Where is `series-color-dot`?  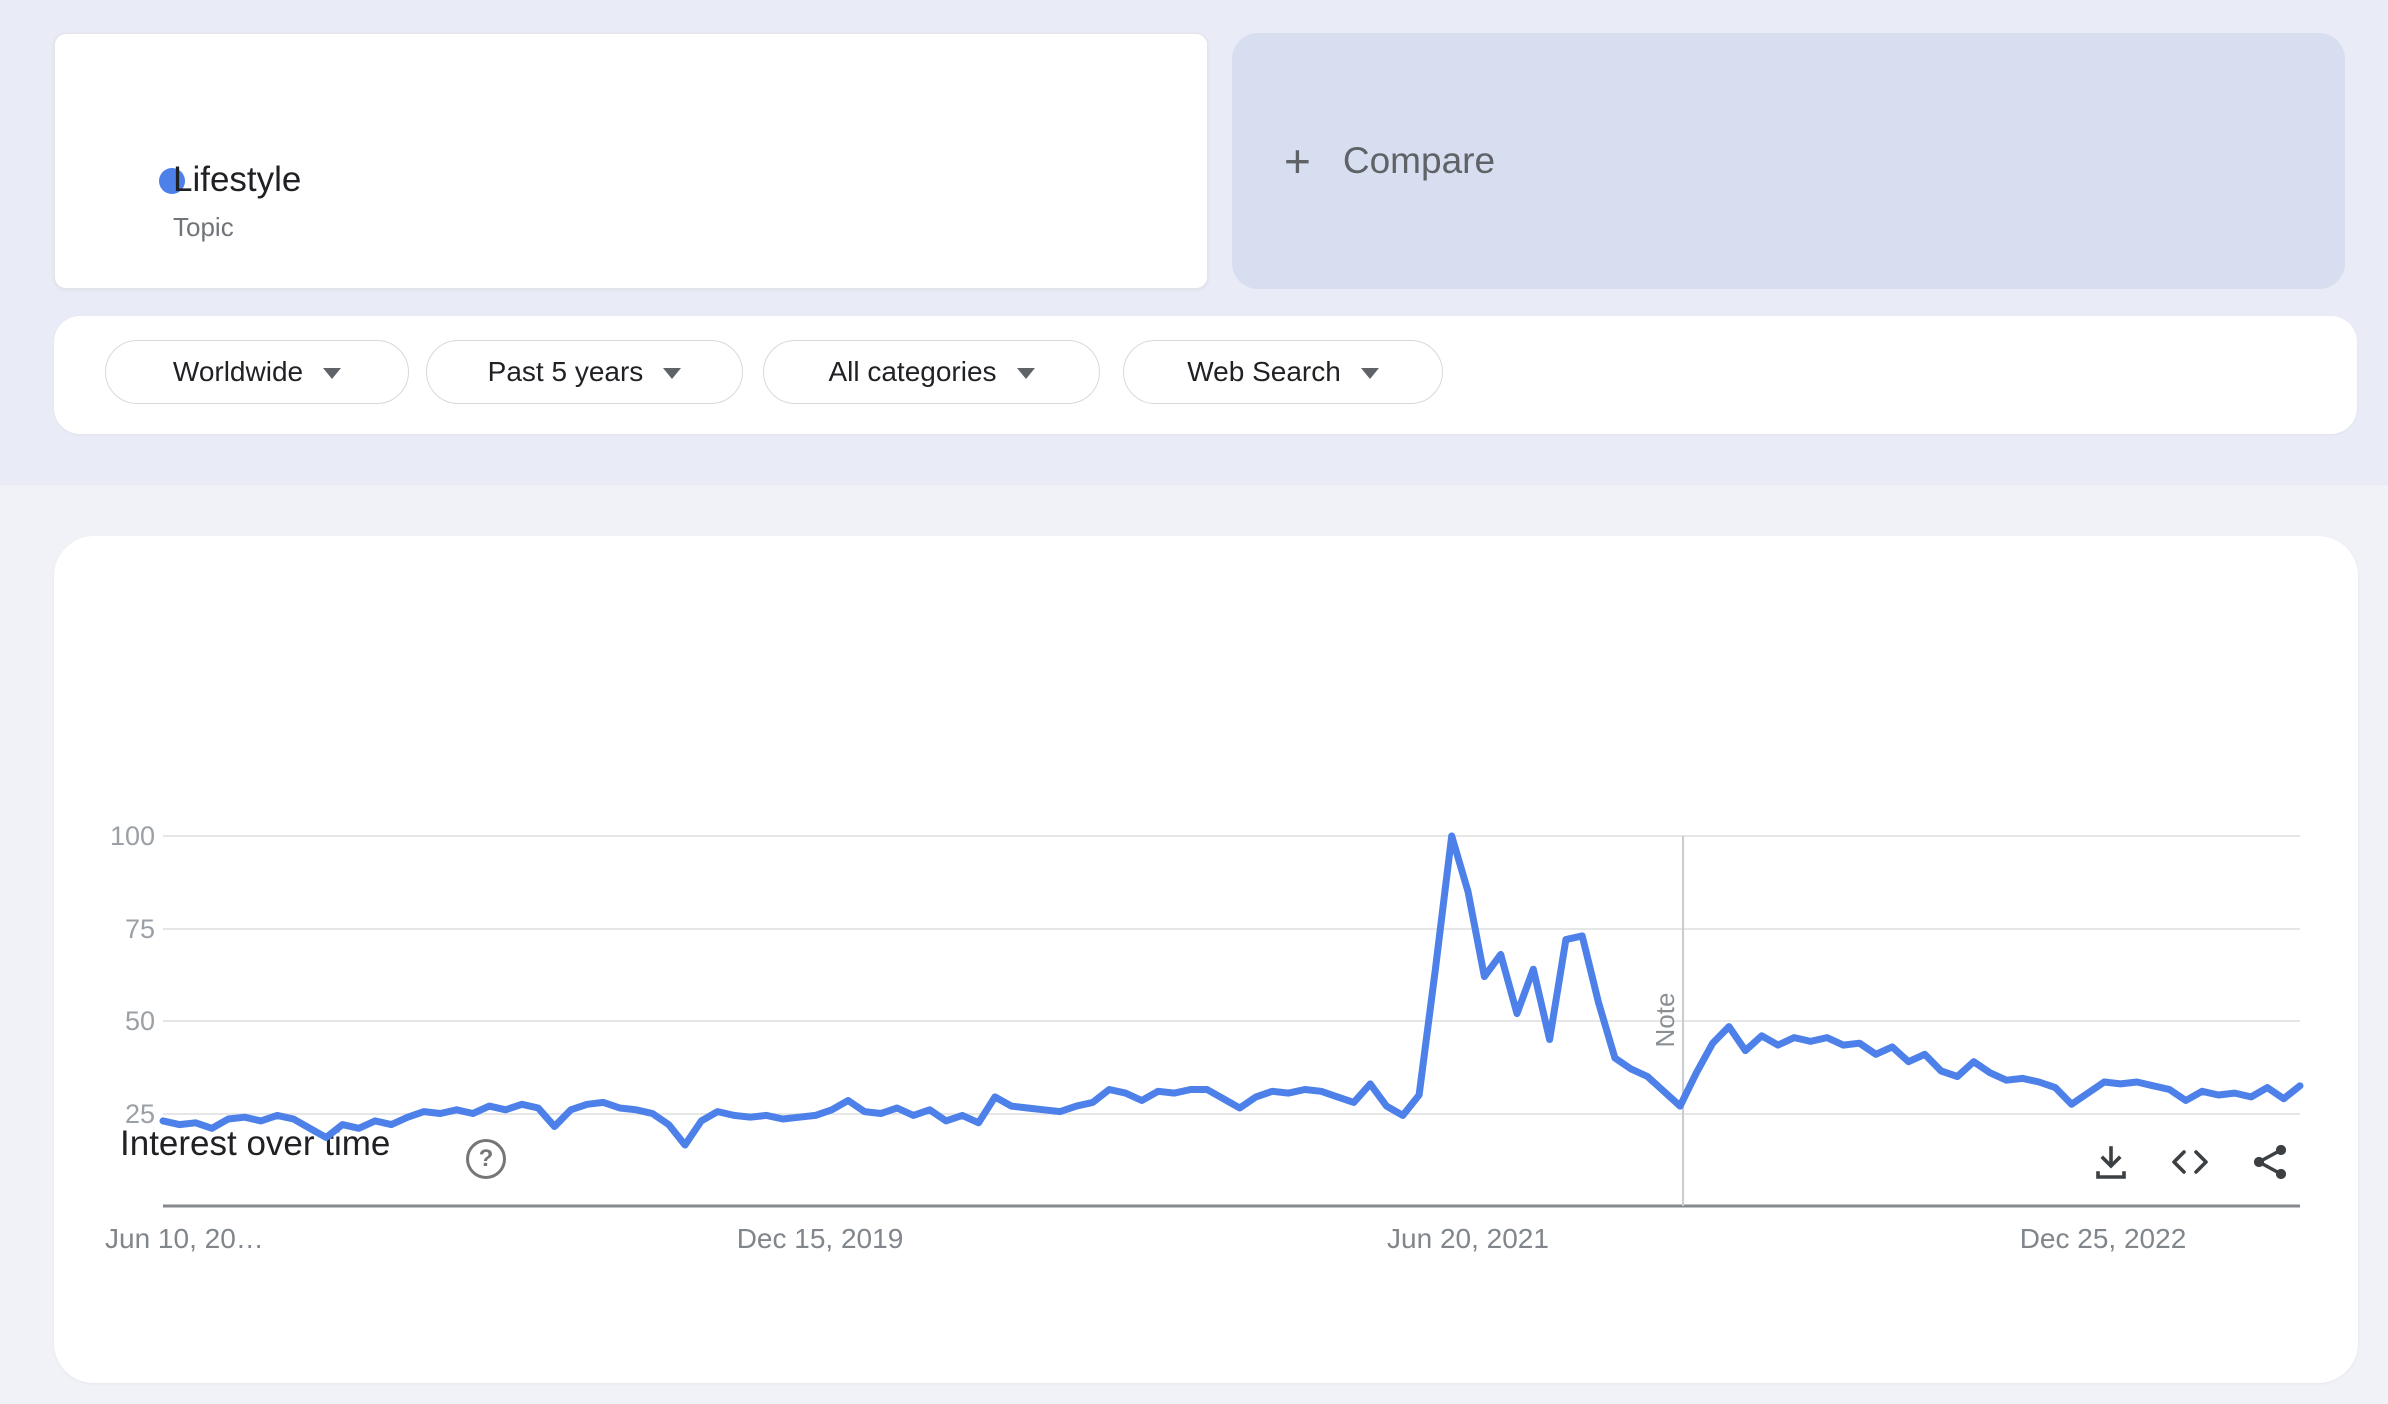
series-color-dot is located at coordinates (172, 181).